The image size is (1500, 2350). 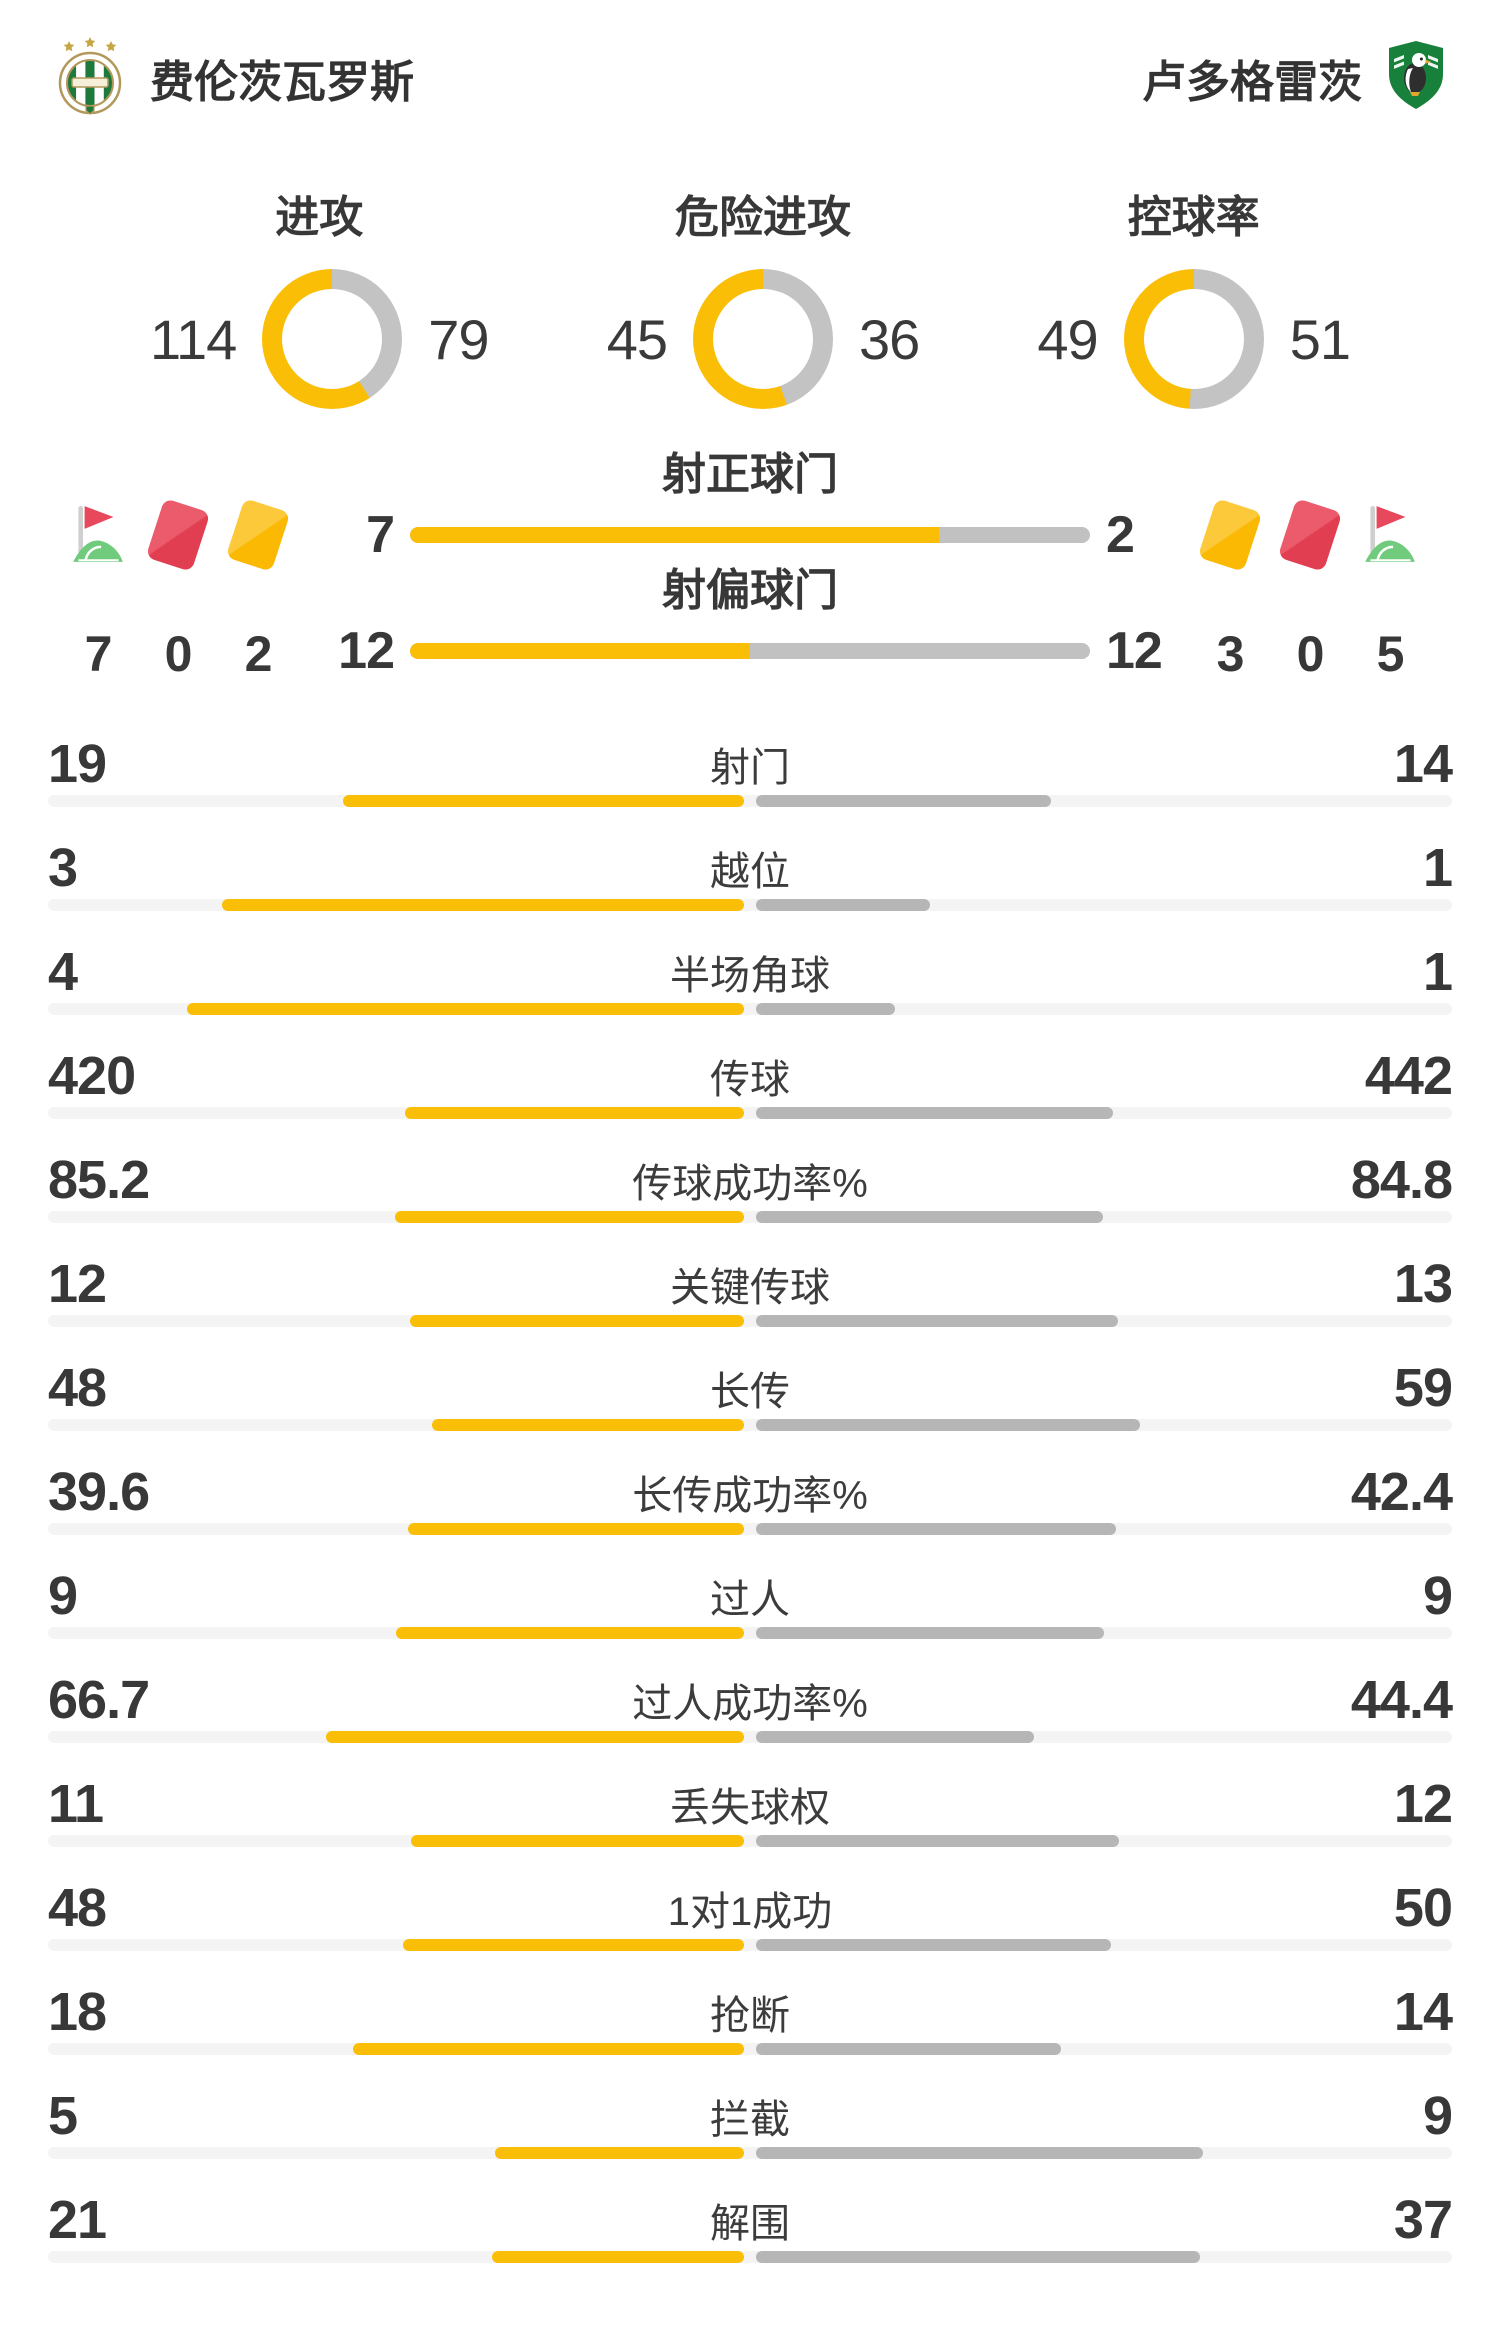 I want to click on donut-chart, so click(x=762, y=339).